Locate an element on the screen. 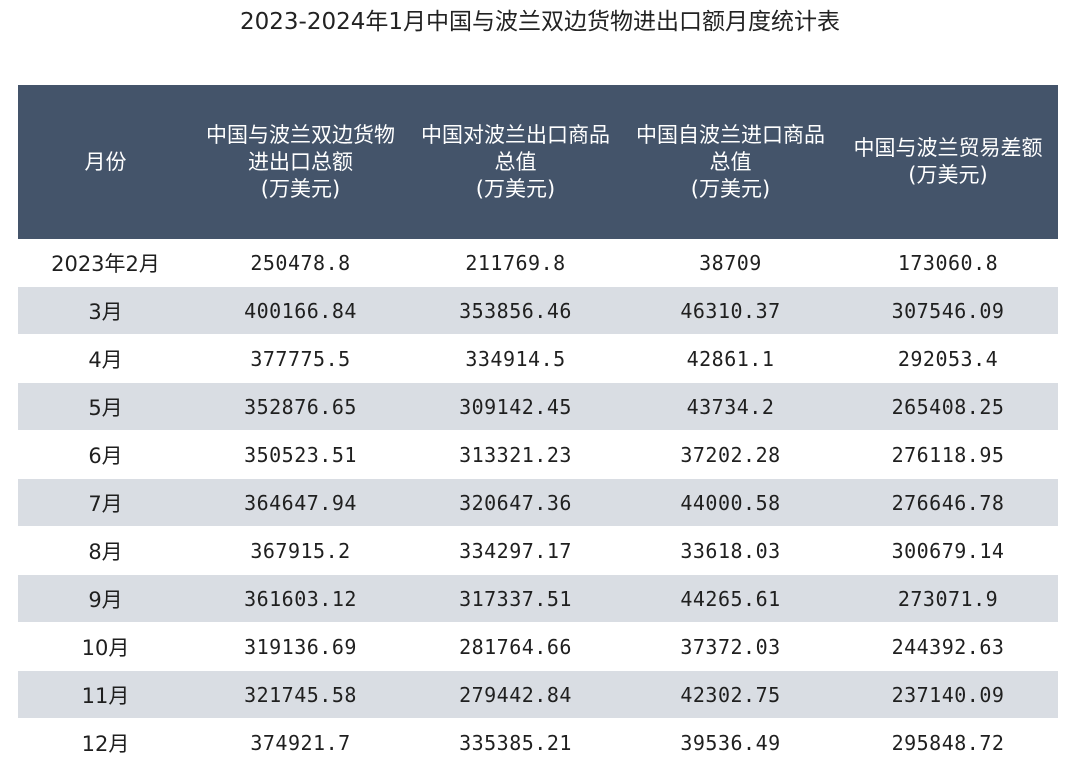 The image size is (1080, 767). cell-balance: 292053.4 is located at coordinates (948, 358).